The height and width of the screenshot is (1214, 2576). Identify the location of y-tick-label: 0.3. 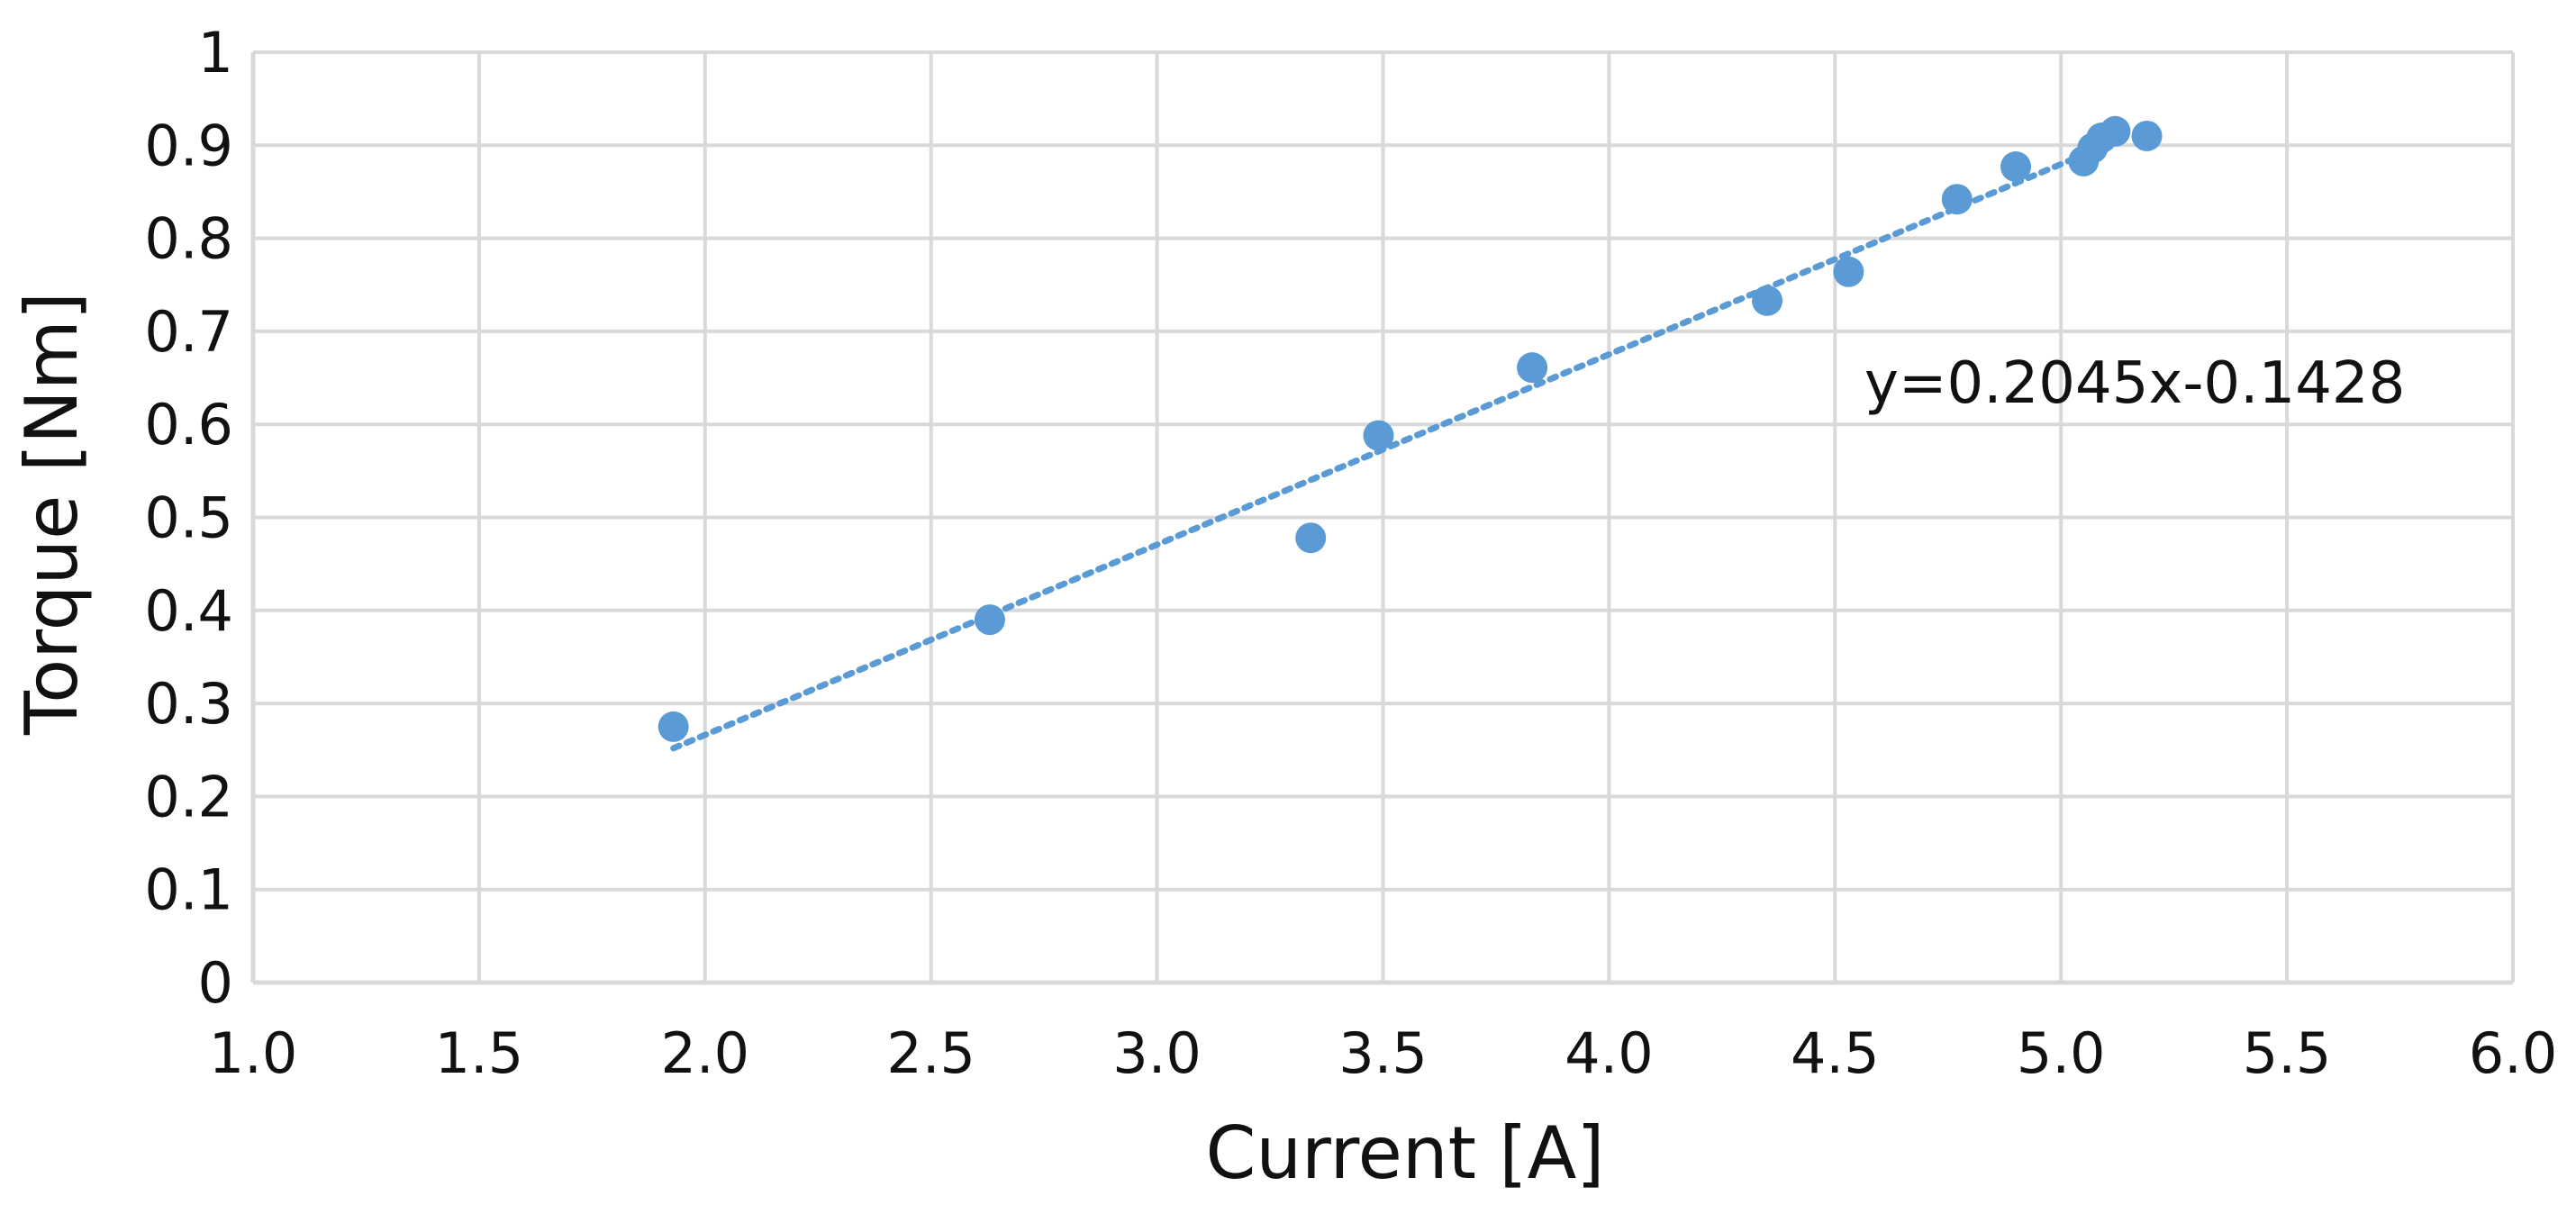
(188, 704).